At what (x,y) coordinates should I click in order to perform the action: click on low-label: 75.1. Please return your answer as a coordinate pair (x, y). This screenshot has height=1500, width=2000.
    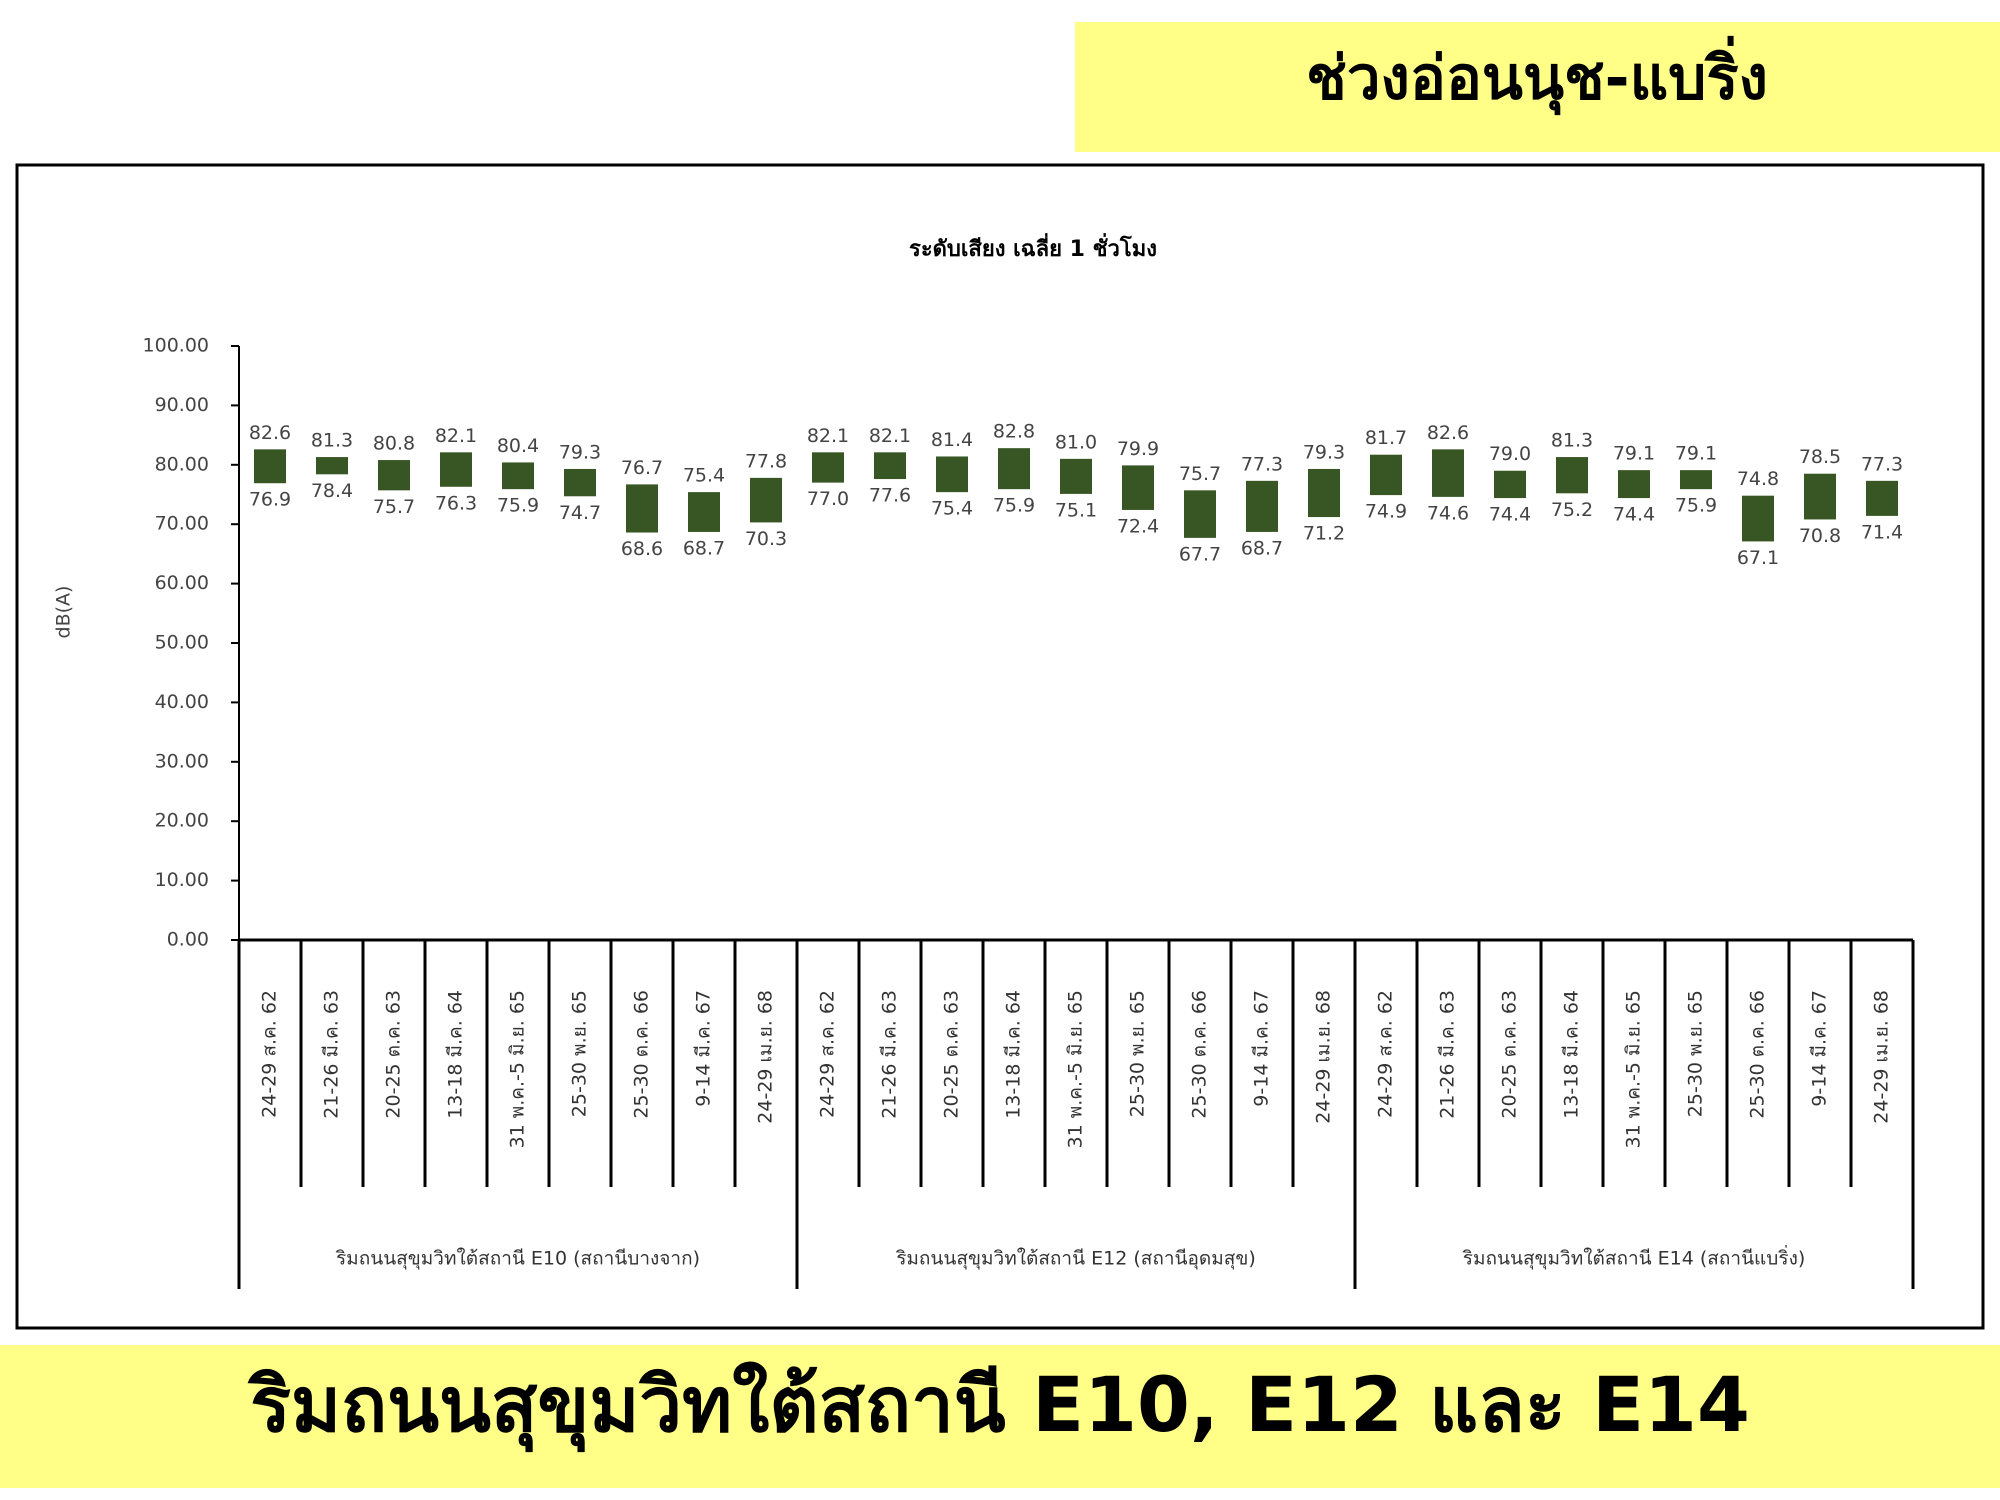
    Looking at the image, I should click on (1076, 510).